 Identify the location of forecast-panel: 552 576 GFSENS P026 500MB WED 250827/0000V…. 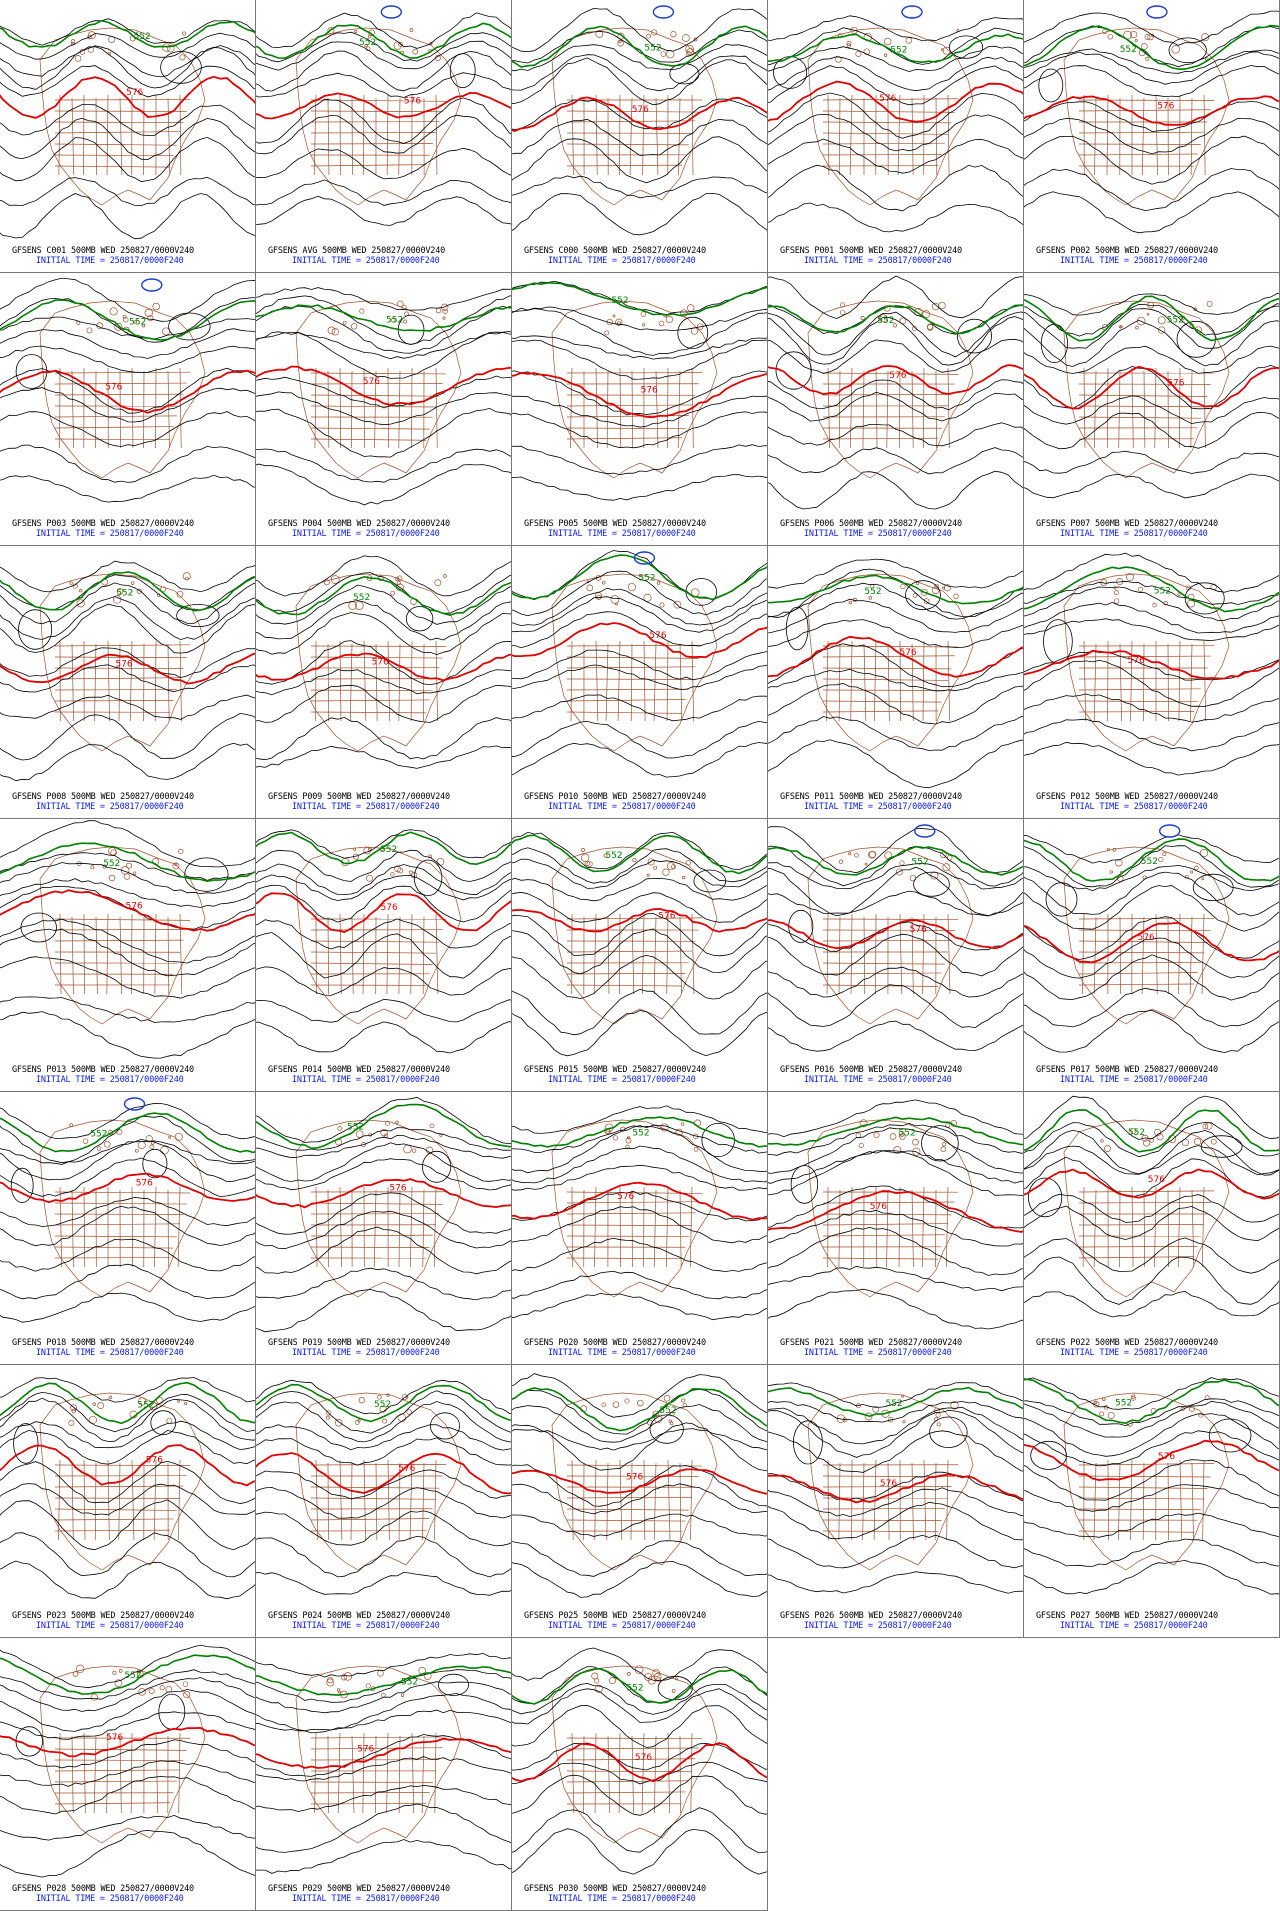
(896, 1501).